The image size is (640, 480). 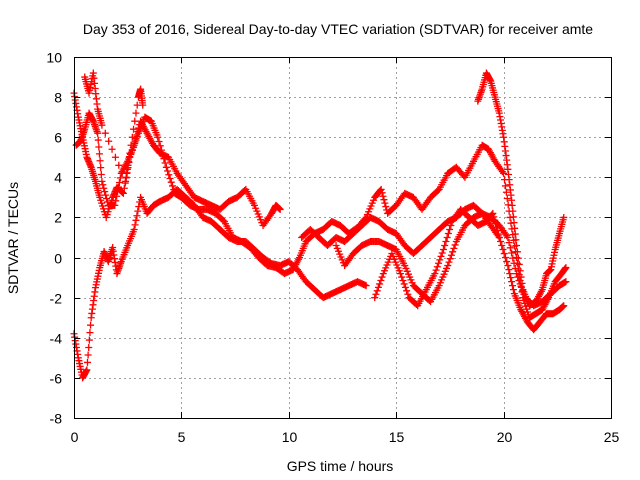 I want to click on x-tick-label: 0, so click(x=75, y=437).